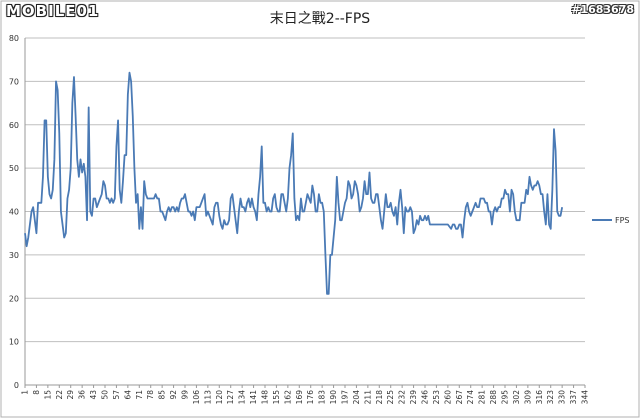 The image size is (640, 418). What do you see at coordinates (367, 397) in the screenshot?
I see `x-tick-label: 211` at bounding box center [367, 397].